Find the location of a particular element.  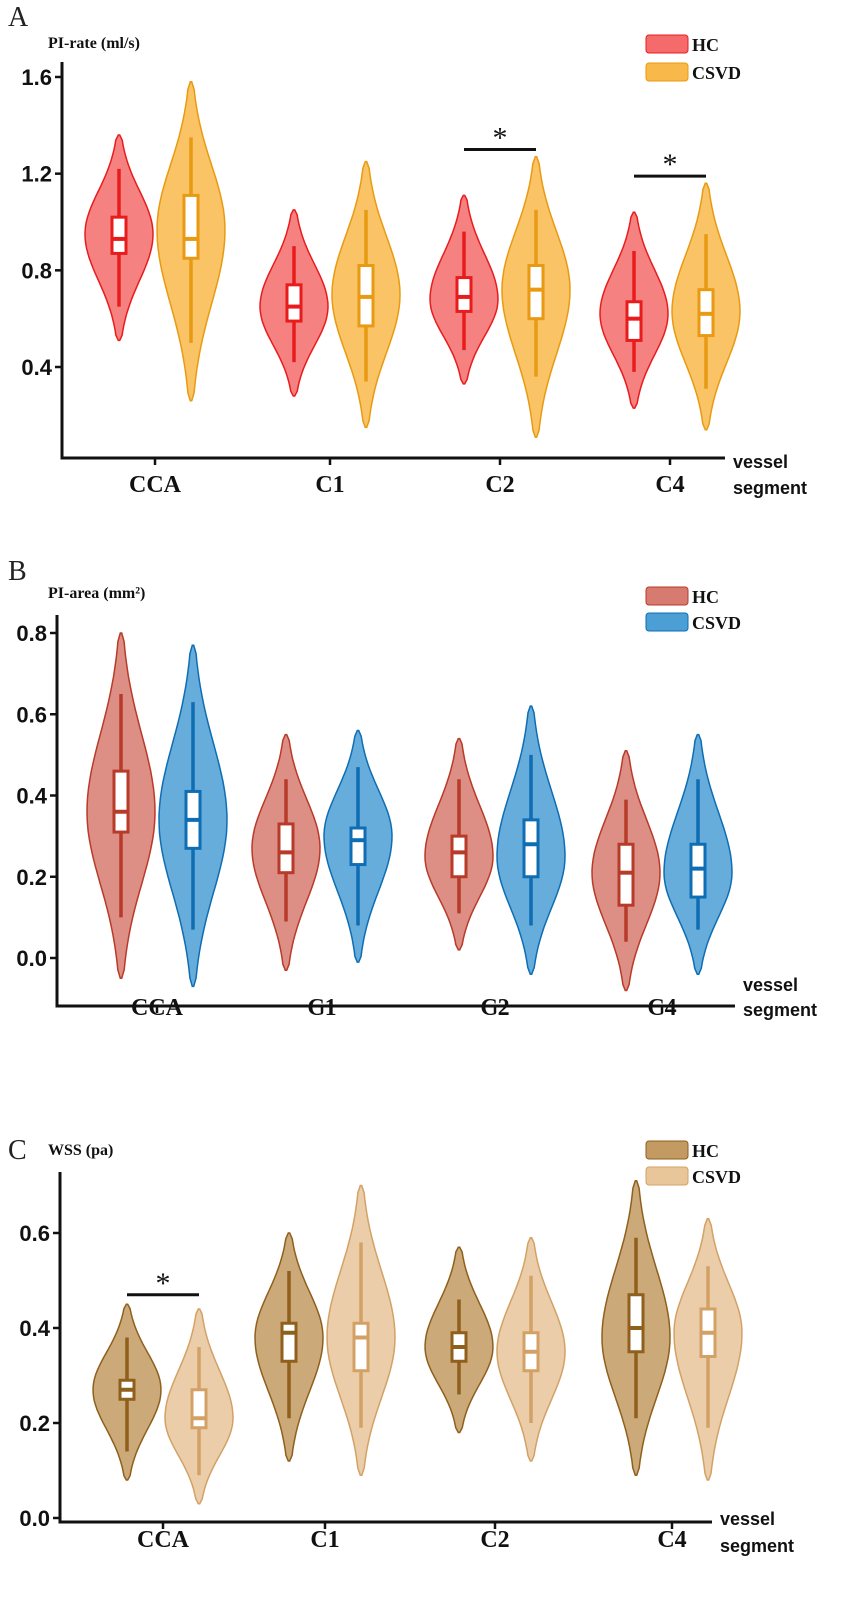

panel-letter: B is located at coordinates (17, 571).